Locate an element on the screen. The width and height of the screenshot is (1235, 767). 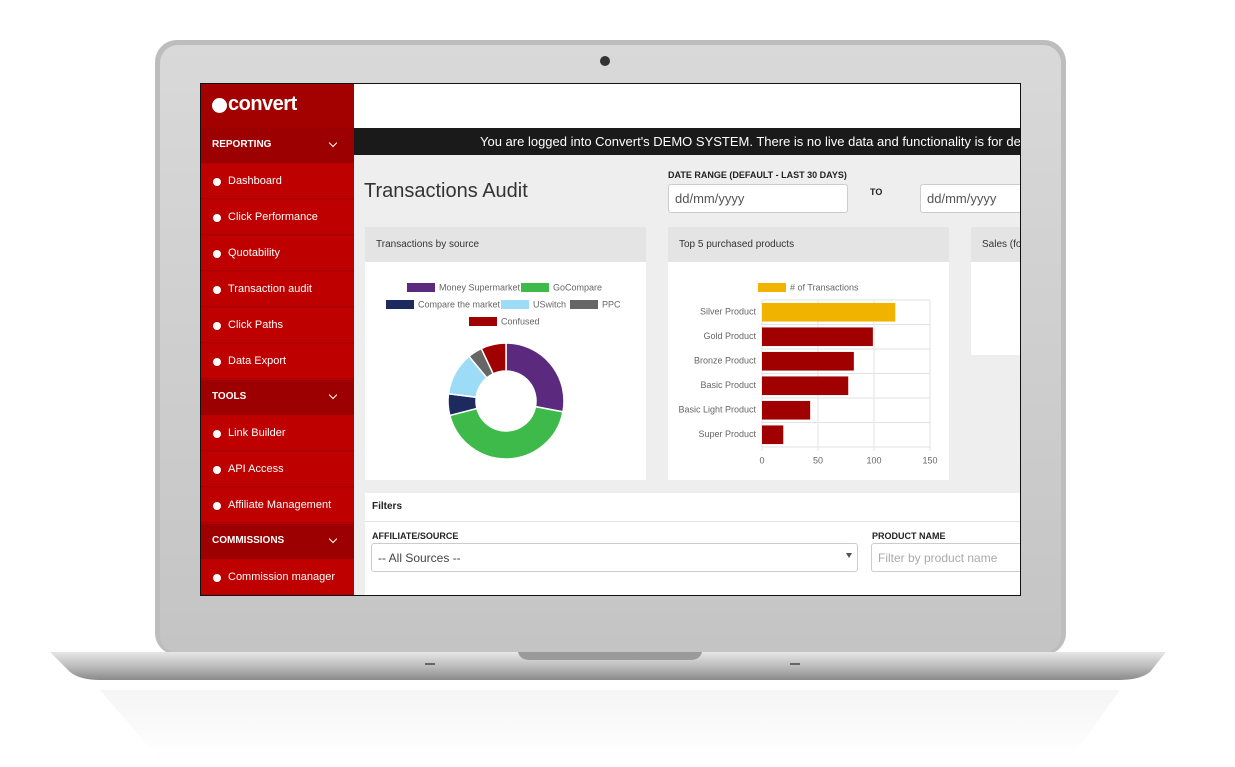
nav-section-label: COMMISSIONS is located at coordinates (248, 540).